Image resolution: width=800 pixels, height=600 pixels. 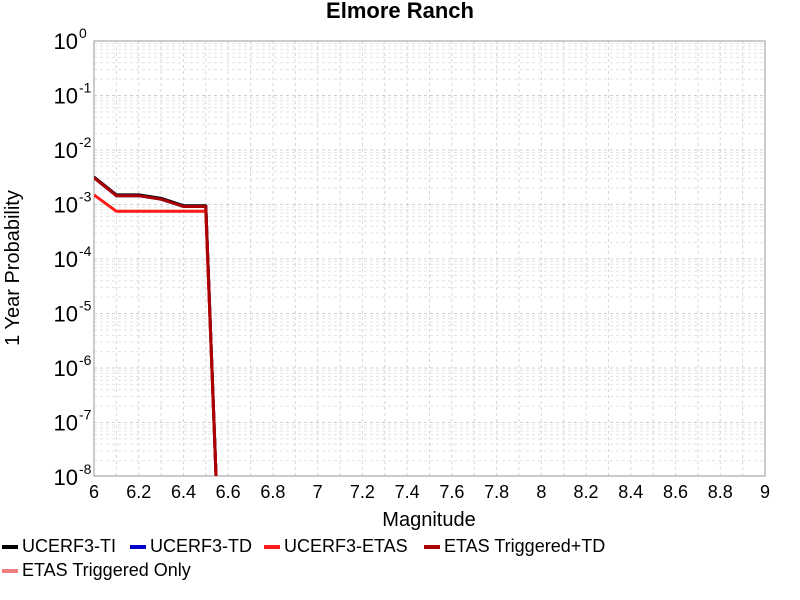 What do you see at coordinates (586, 492) in the screenshot?
I see `x-tick-label: 8.2` at bounding box center [586, 492].